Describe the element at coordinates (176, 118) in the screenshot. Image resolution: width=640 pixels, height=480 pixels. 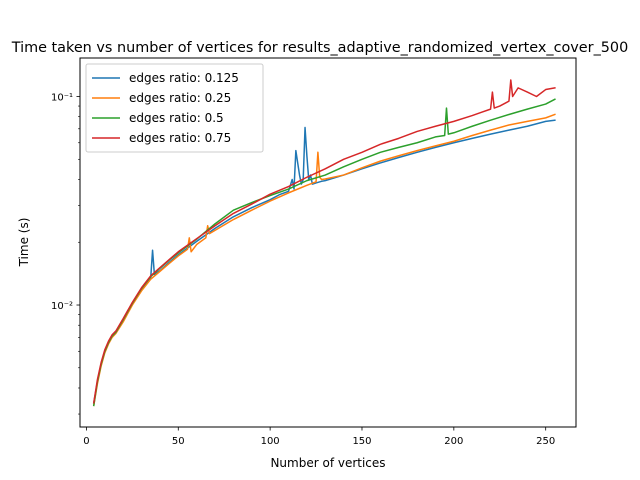
I see `legend-label-2: edges ratio: 0.5` at that location.